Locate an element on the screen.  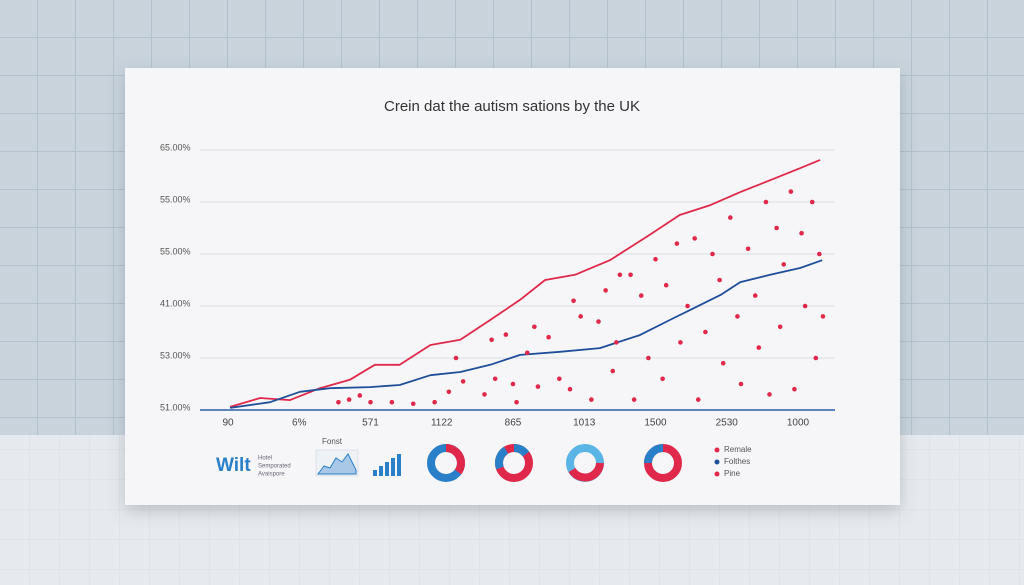
y-tick-label: 53.00% is located at coordinates (175, 355).